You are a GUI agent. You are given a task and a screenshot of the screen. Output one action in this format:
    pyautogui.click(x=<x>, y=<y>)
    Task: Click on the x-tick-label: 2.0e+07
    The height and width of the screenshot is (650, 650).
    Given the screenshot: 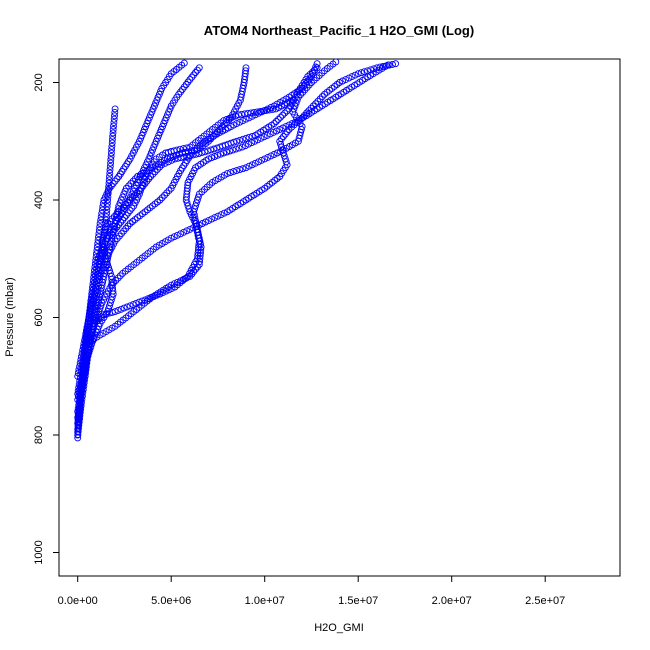 What is the action you would take?
    pyautogui.click(x=452, y=601)
    